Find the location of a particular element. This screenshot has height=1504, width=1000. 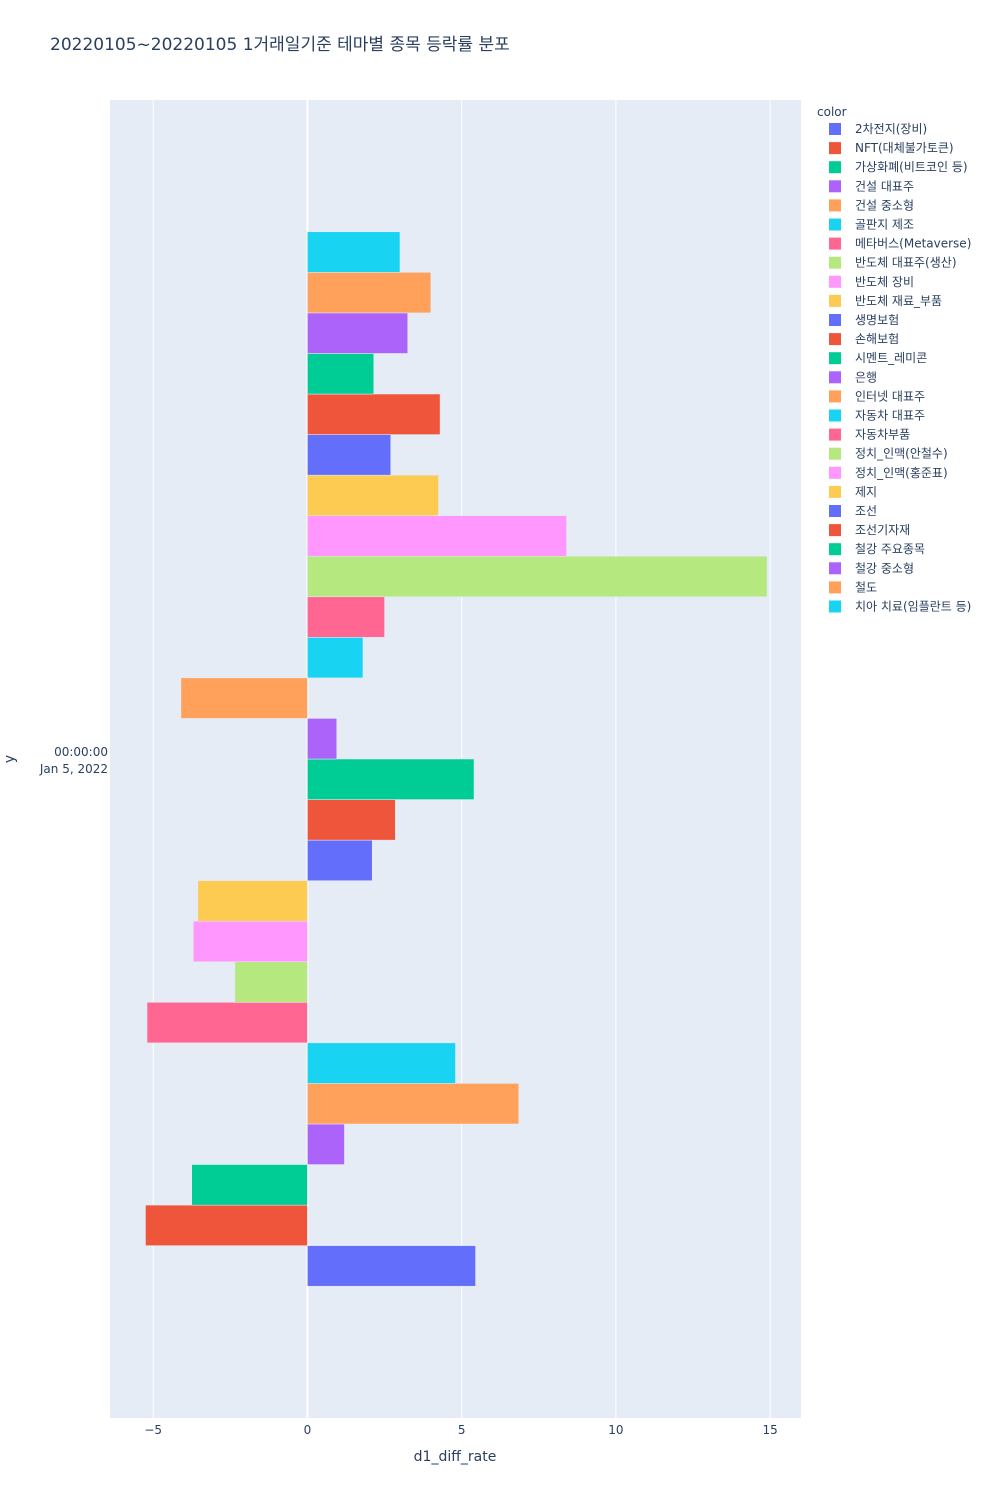

legend-item: 철강 주요종목 is located at coordinates (877, 549).